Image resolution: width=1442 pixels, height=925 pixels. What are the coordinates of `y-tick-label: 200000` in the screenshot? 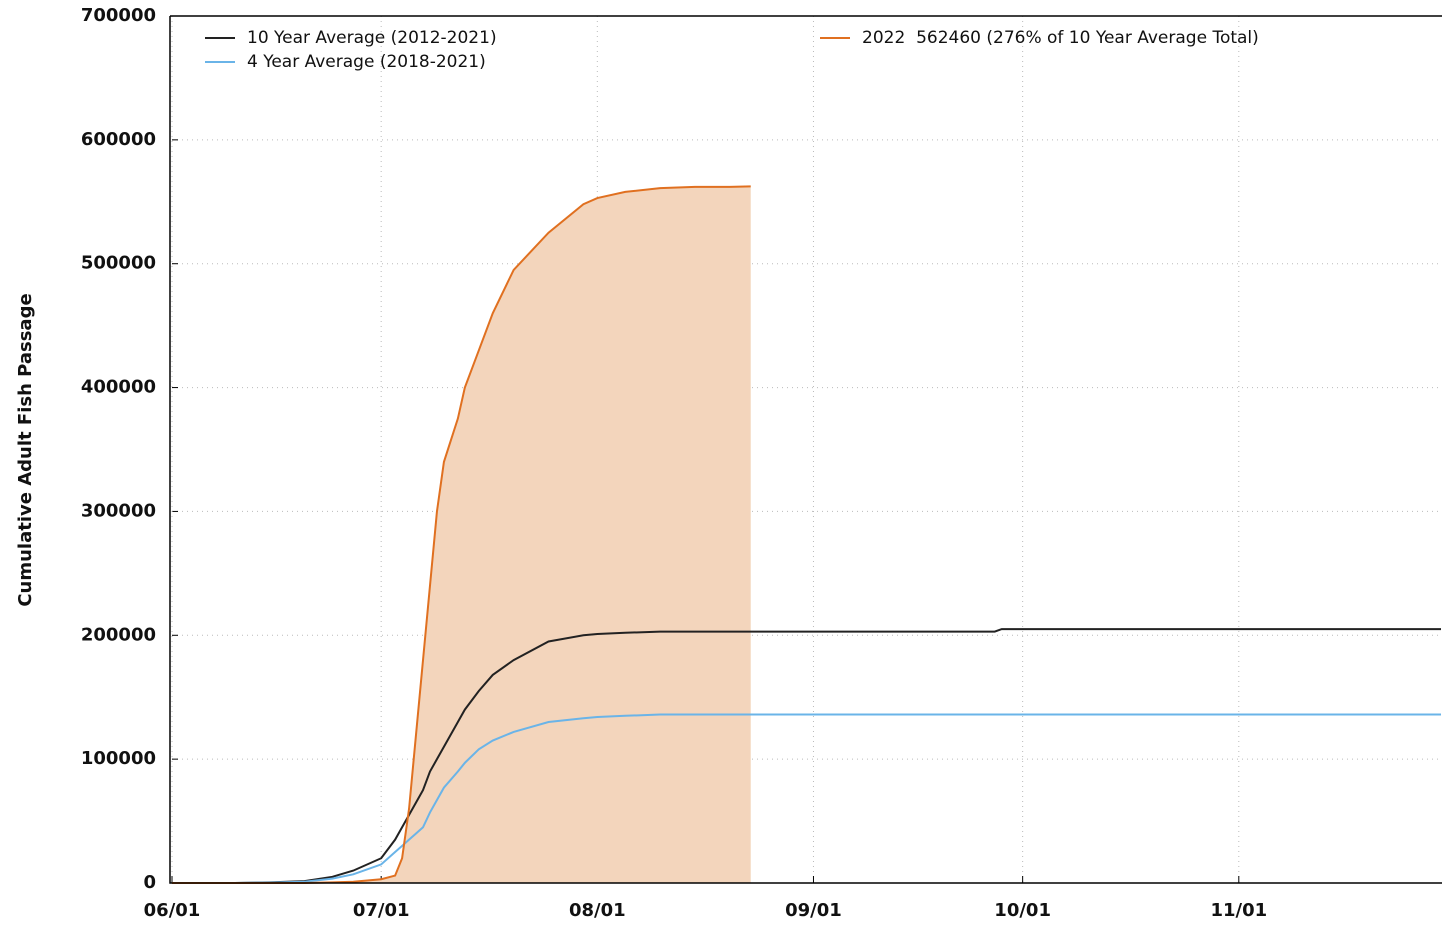 It's located at (118, 634).